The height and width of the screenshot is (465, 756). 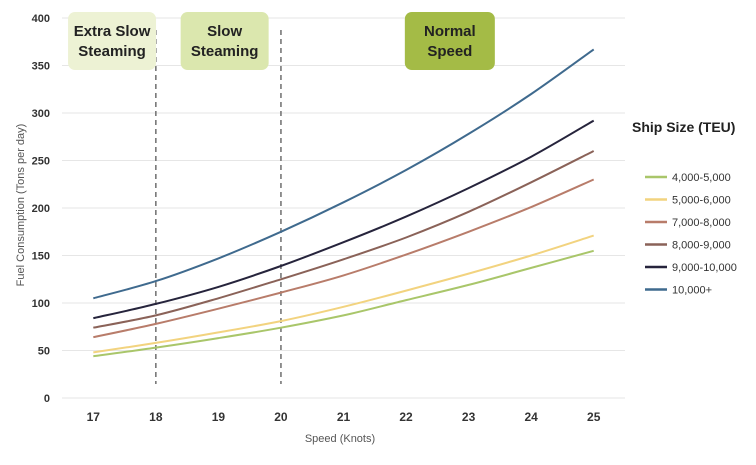 I want to click on x-tick-label: 22, so click(x=406, y=417).